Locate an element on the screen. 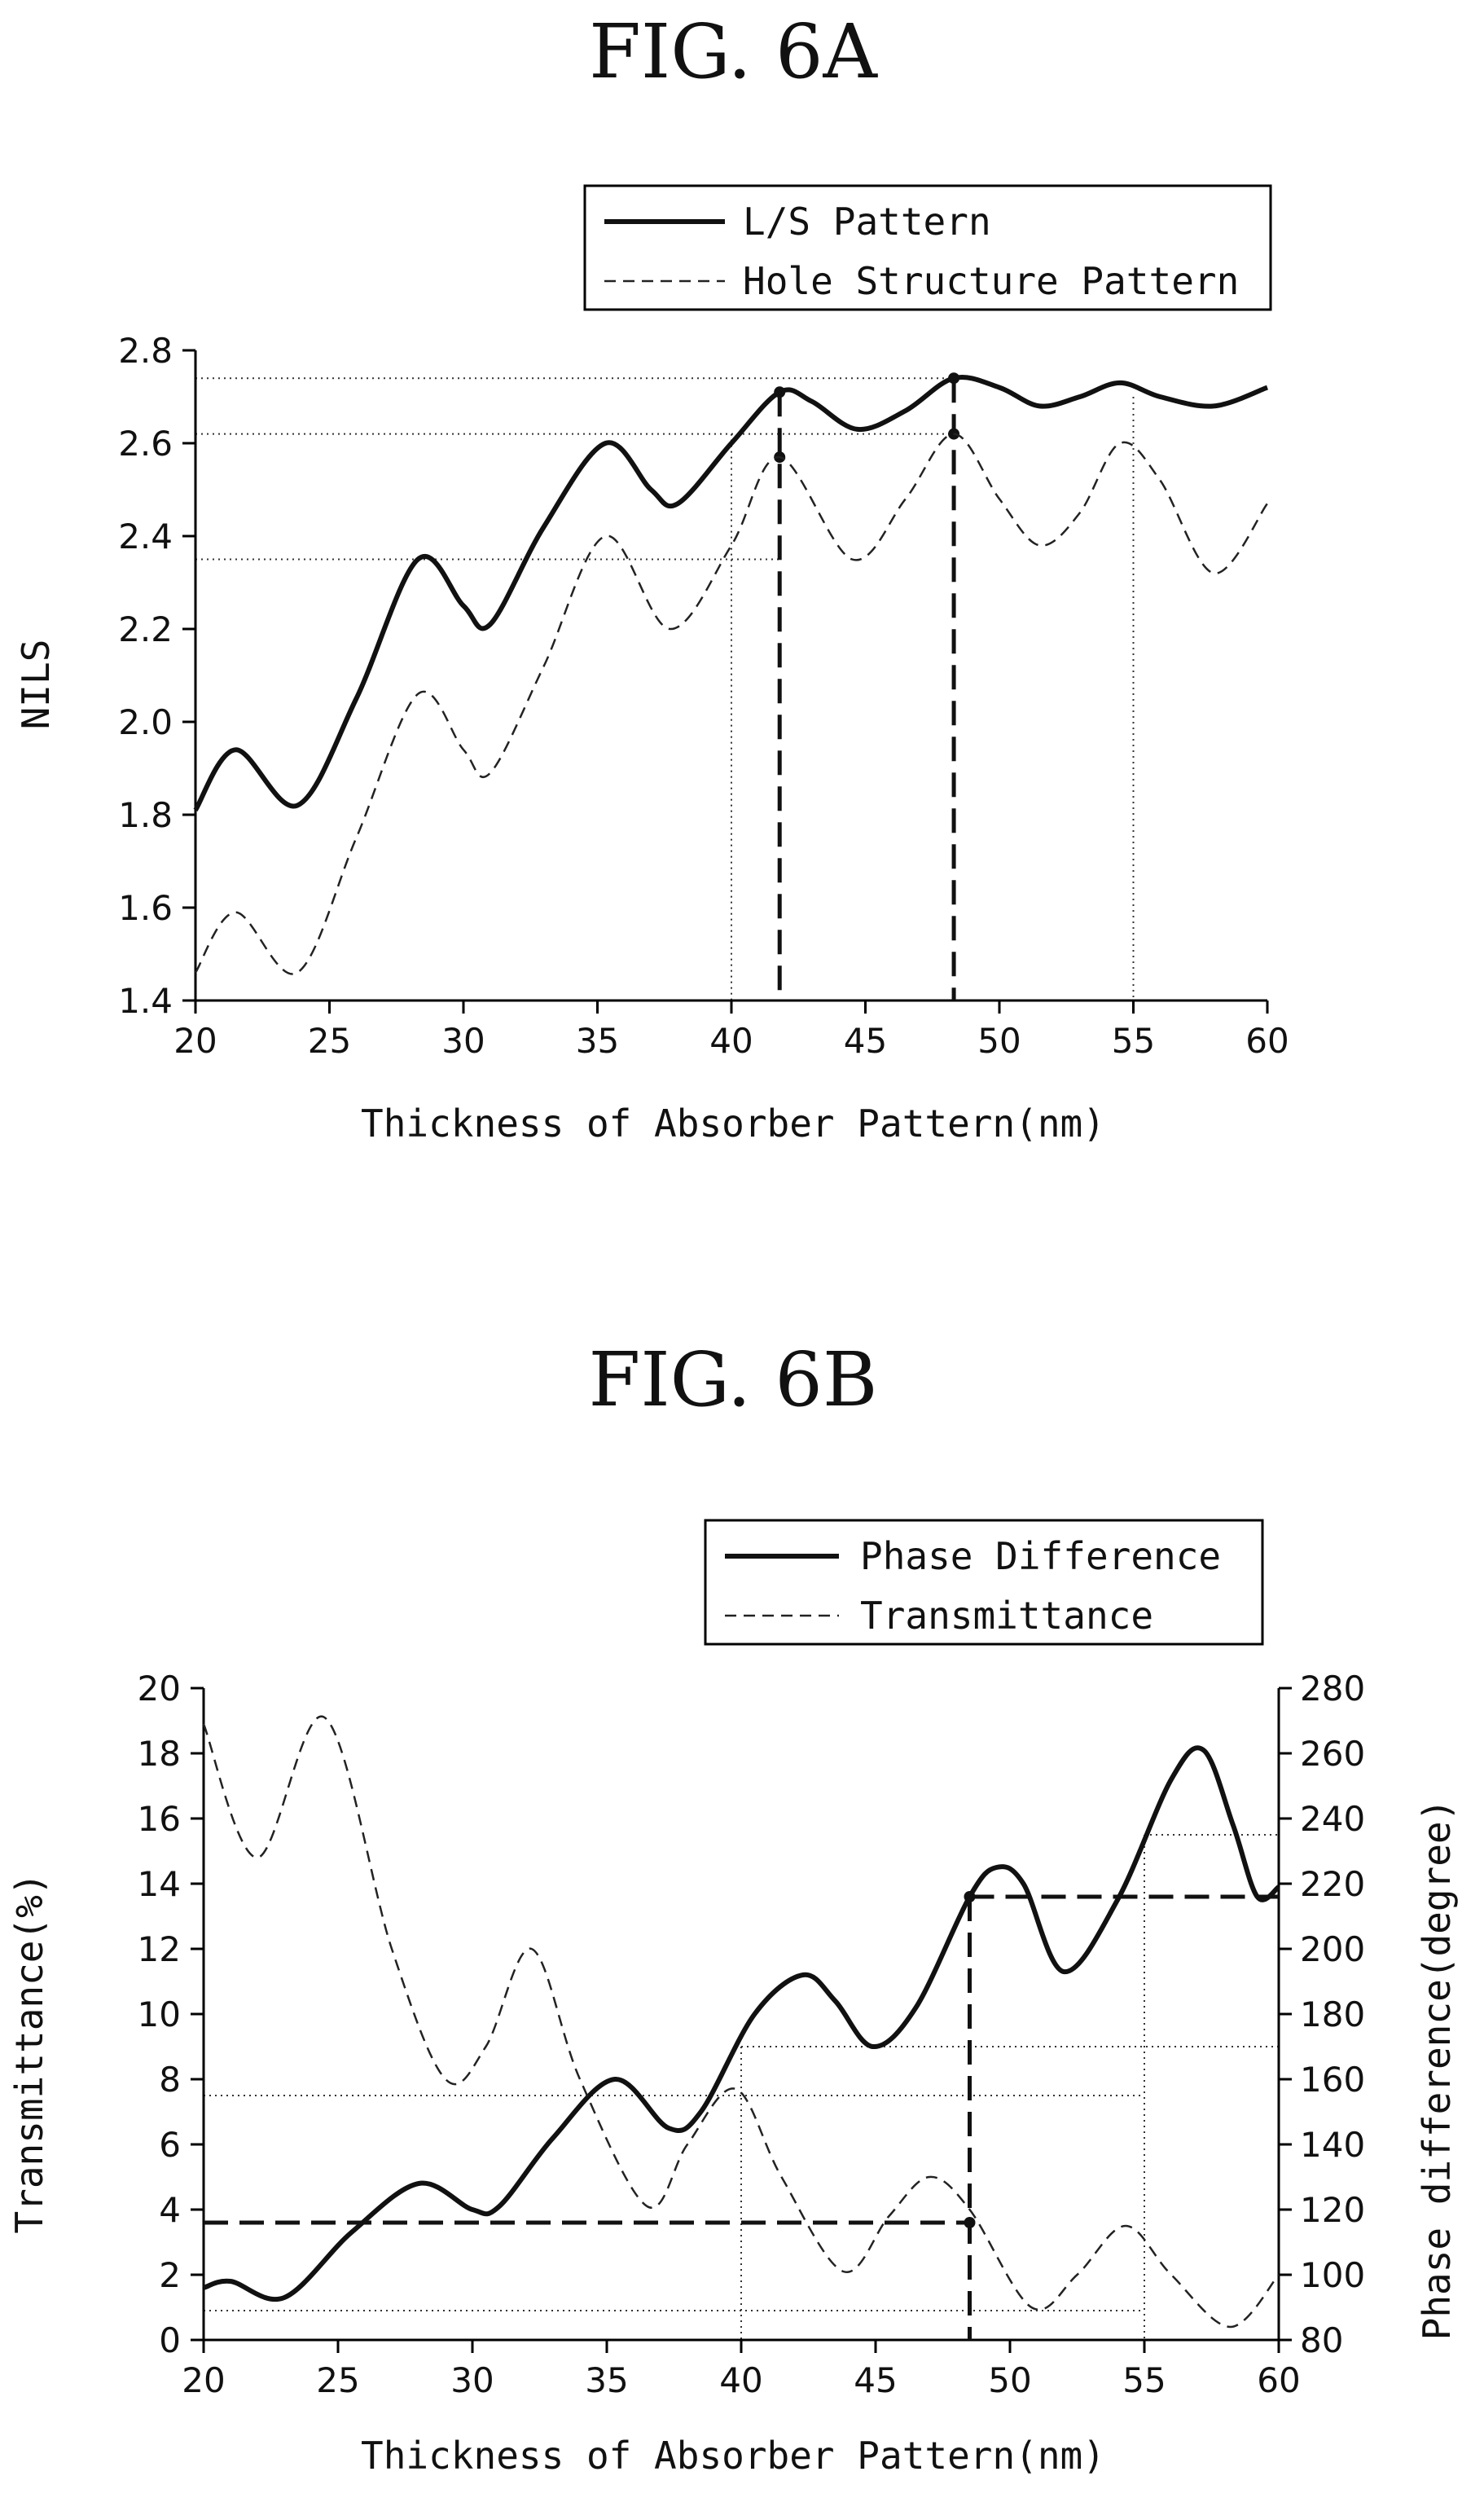 The width and height of the screenshot is (1484, 2498). y-tick-label: 2.0 is located at coordinates (145, 722).